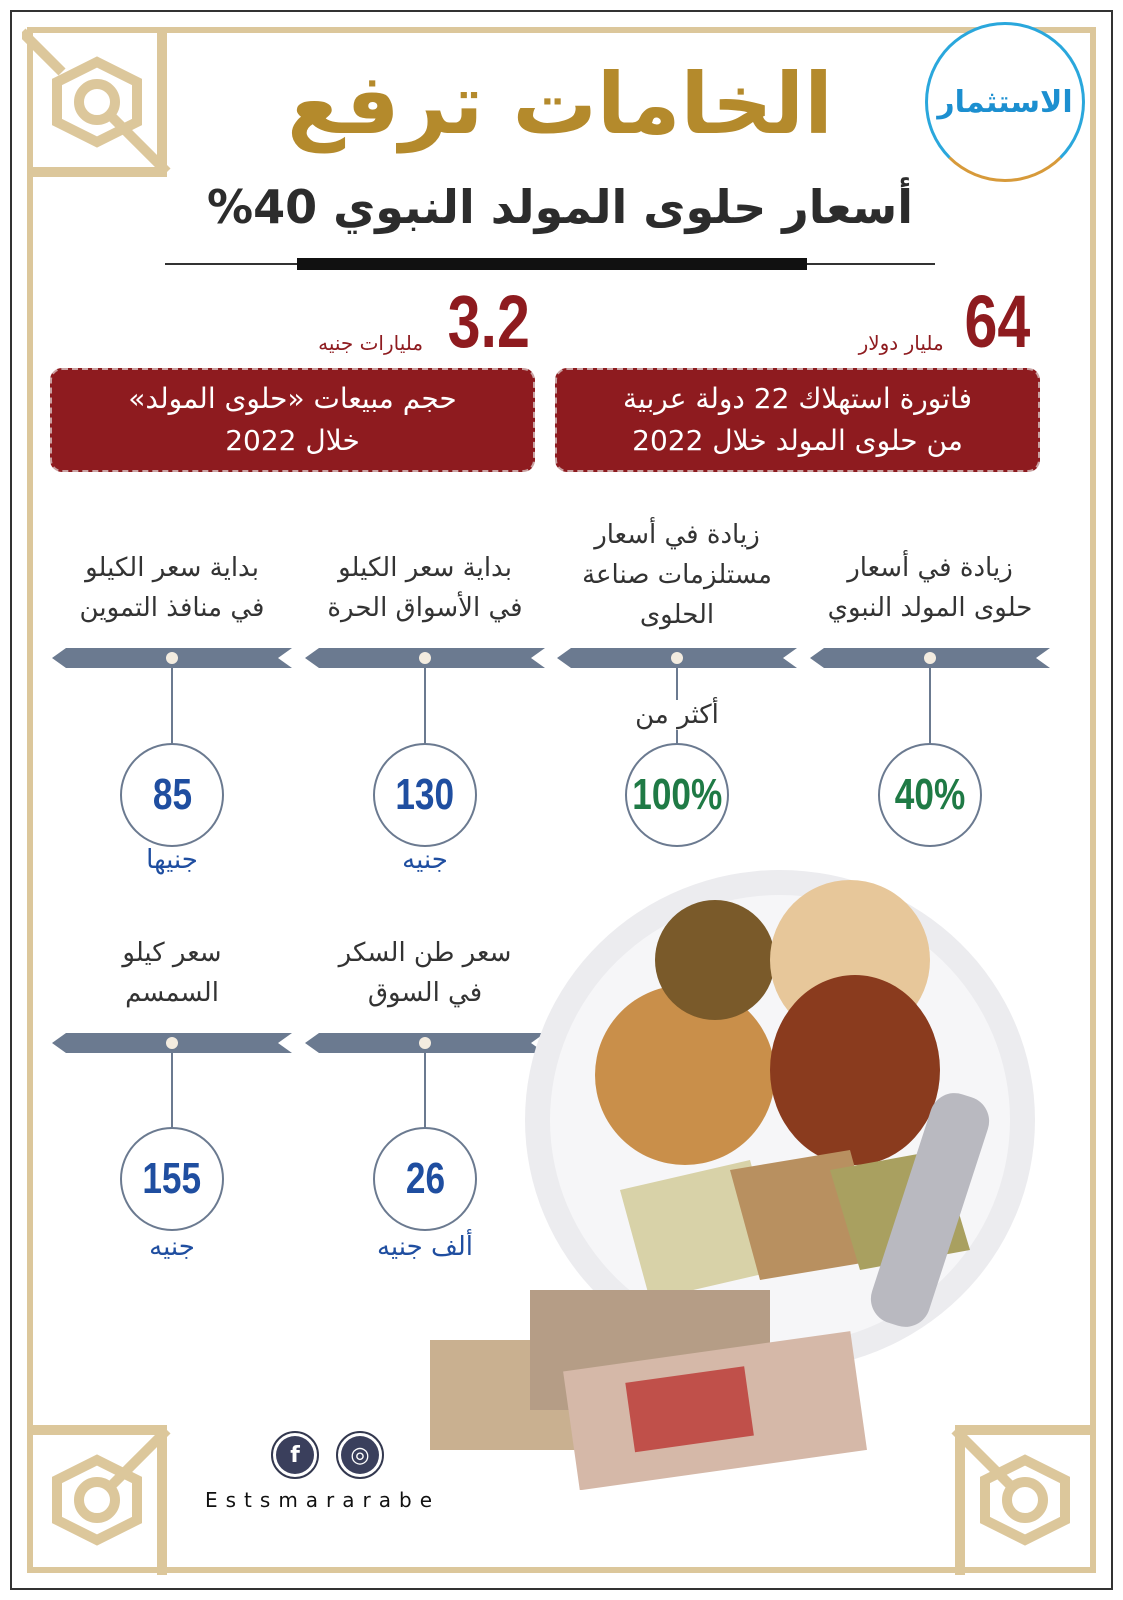  I want to click on stat-label-supply-outlets: بداية سعر الكيلو في منافذ التموين, so click(172, 588).